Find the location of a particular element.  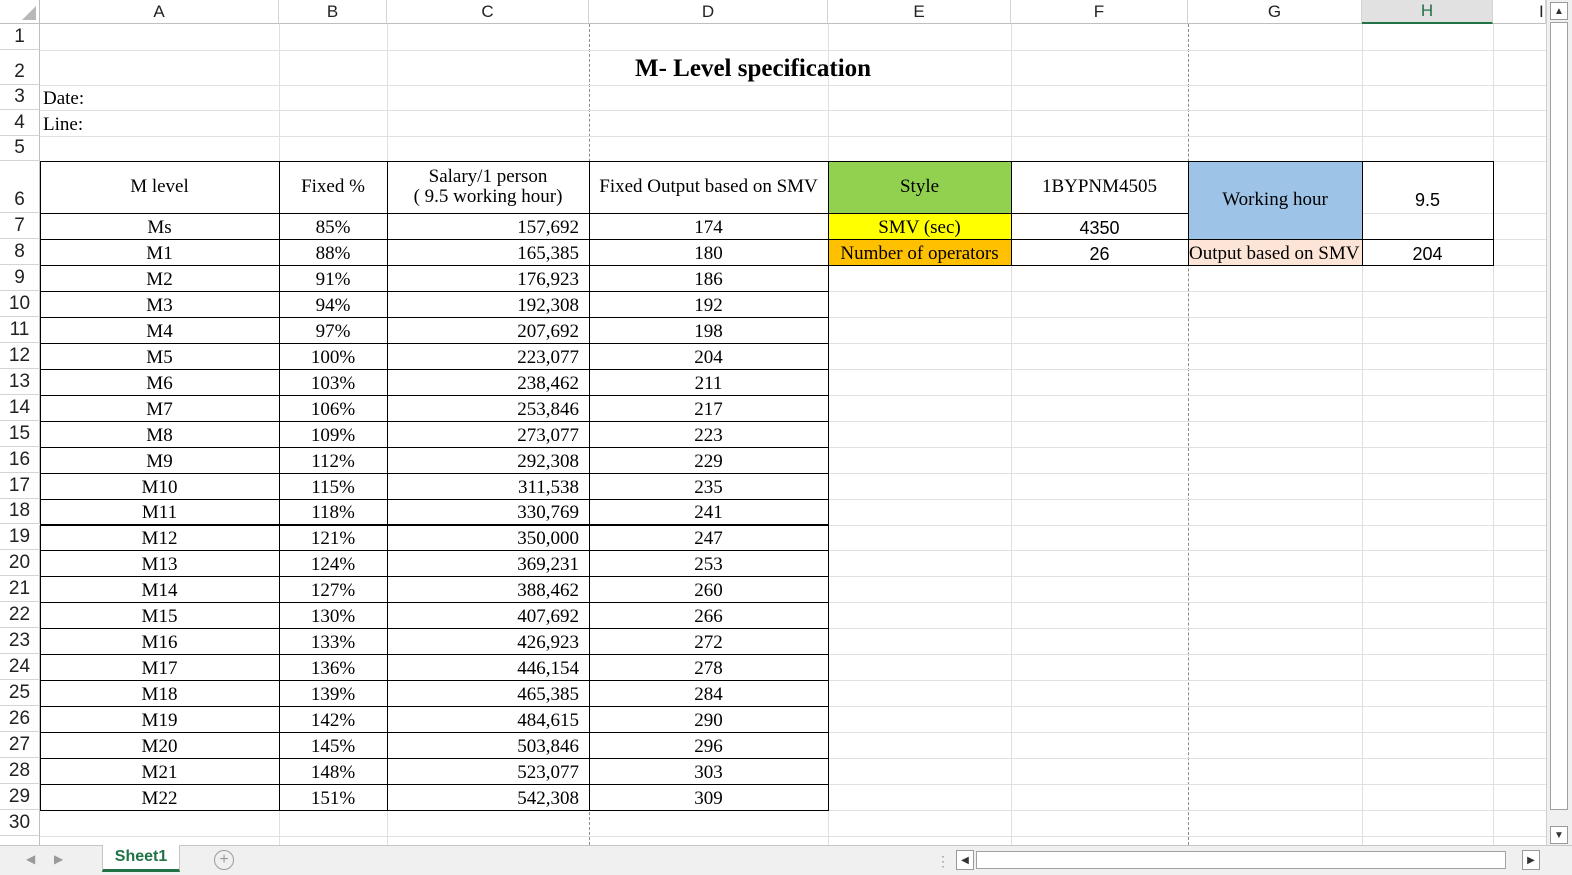

salary-cell: 523,077 is located at coordinates (548, 772).